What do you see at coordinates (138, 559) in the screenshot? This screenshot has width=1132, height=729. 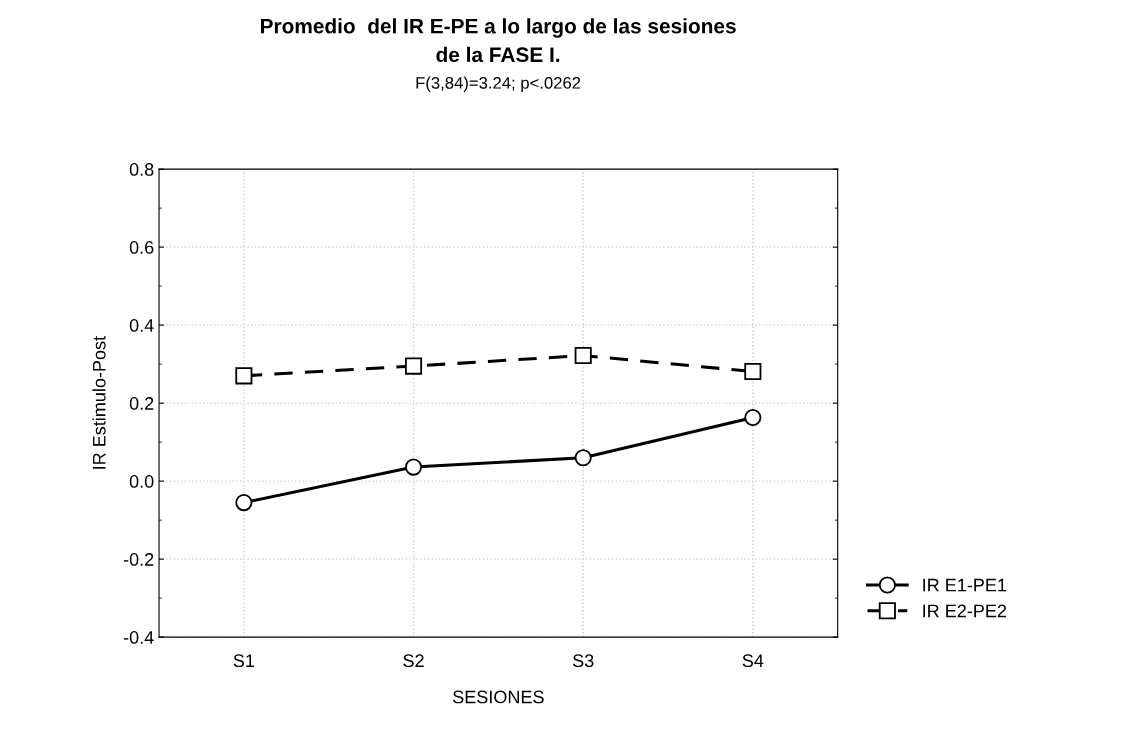 I see `y-tick-label: -0.2` at bounding box center [138, 559].